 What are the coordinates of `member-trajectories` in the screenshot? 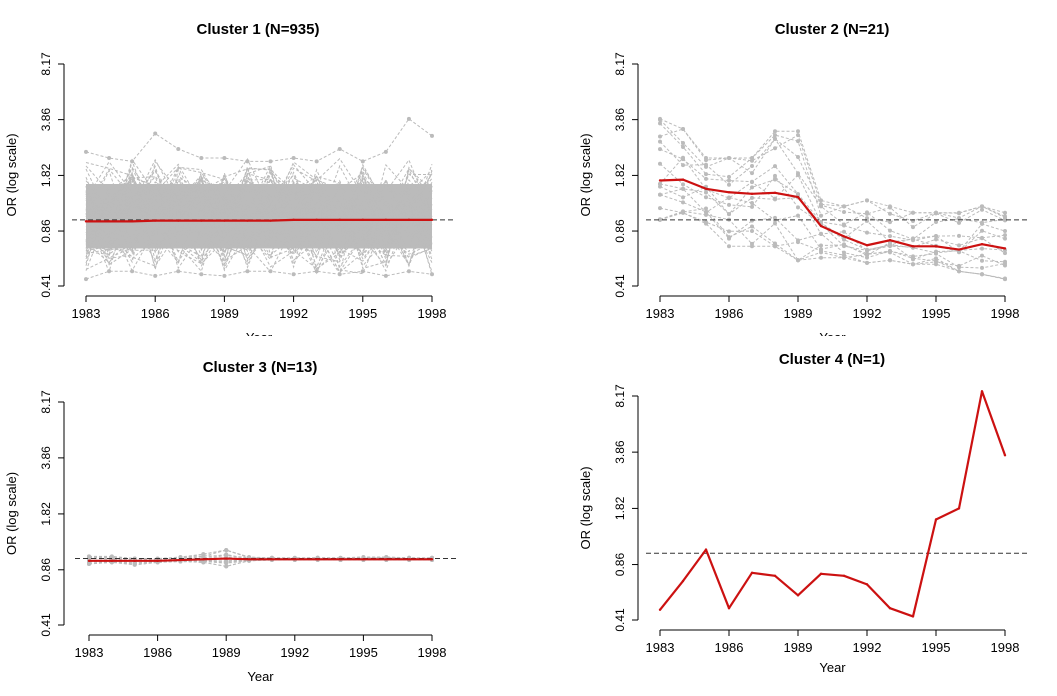 It's located at (832, 199).